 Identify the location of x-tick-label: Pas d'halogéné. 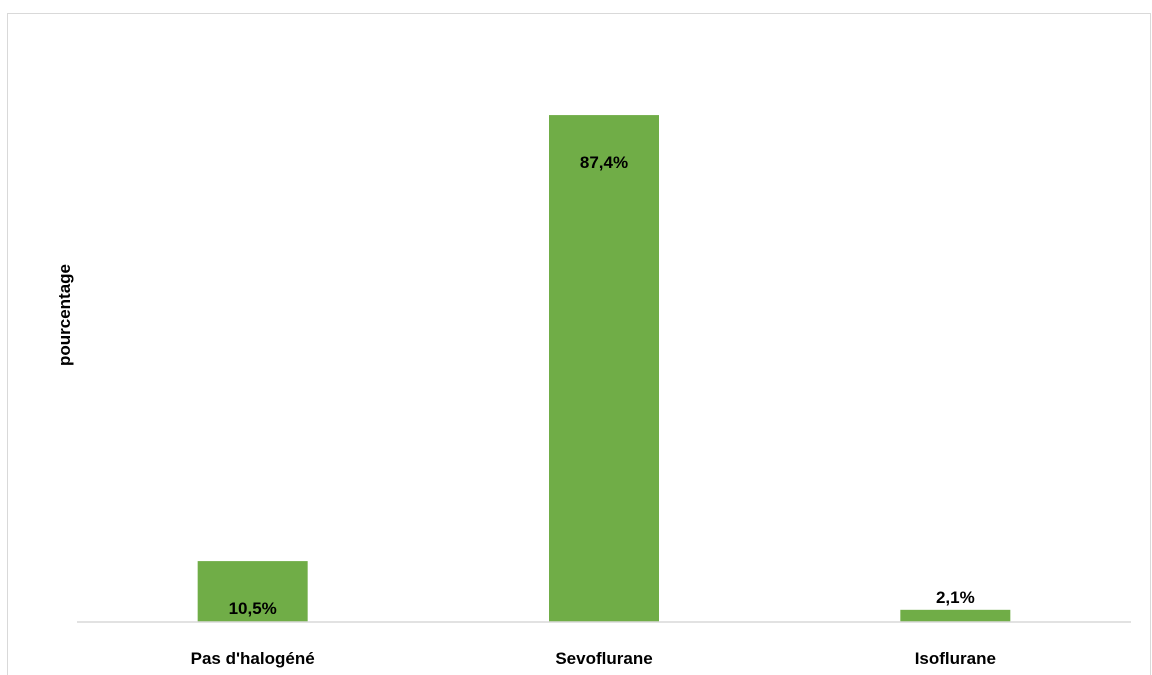
(253, 658).